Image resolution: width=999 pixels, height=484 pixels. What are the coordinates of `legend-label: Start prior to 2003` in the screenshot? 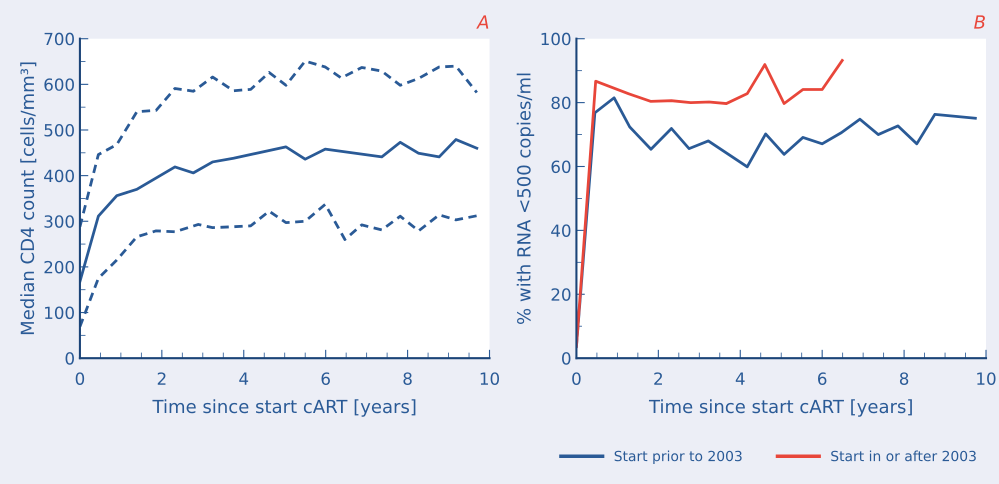 It's located at (678, 457).